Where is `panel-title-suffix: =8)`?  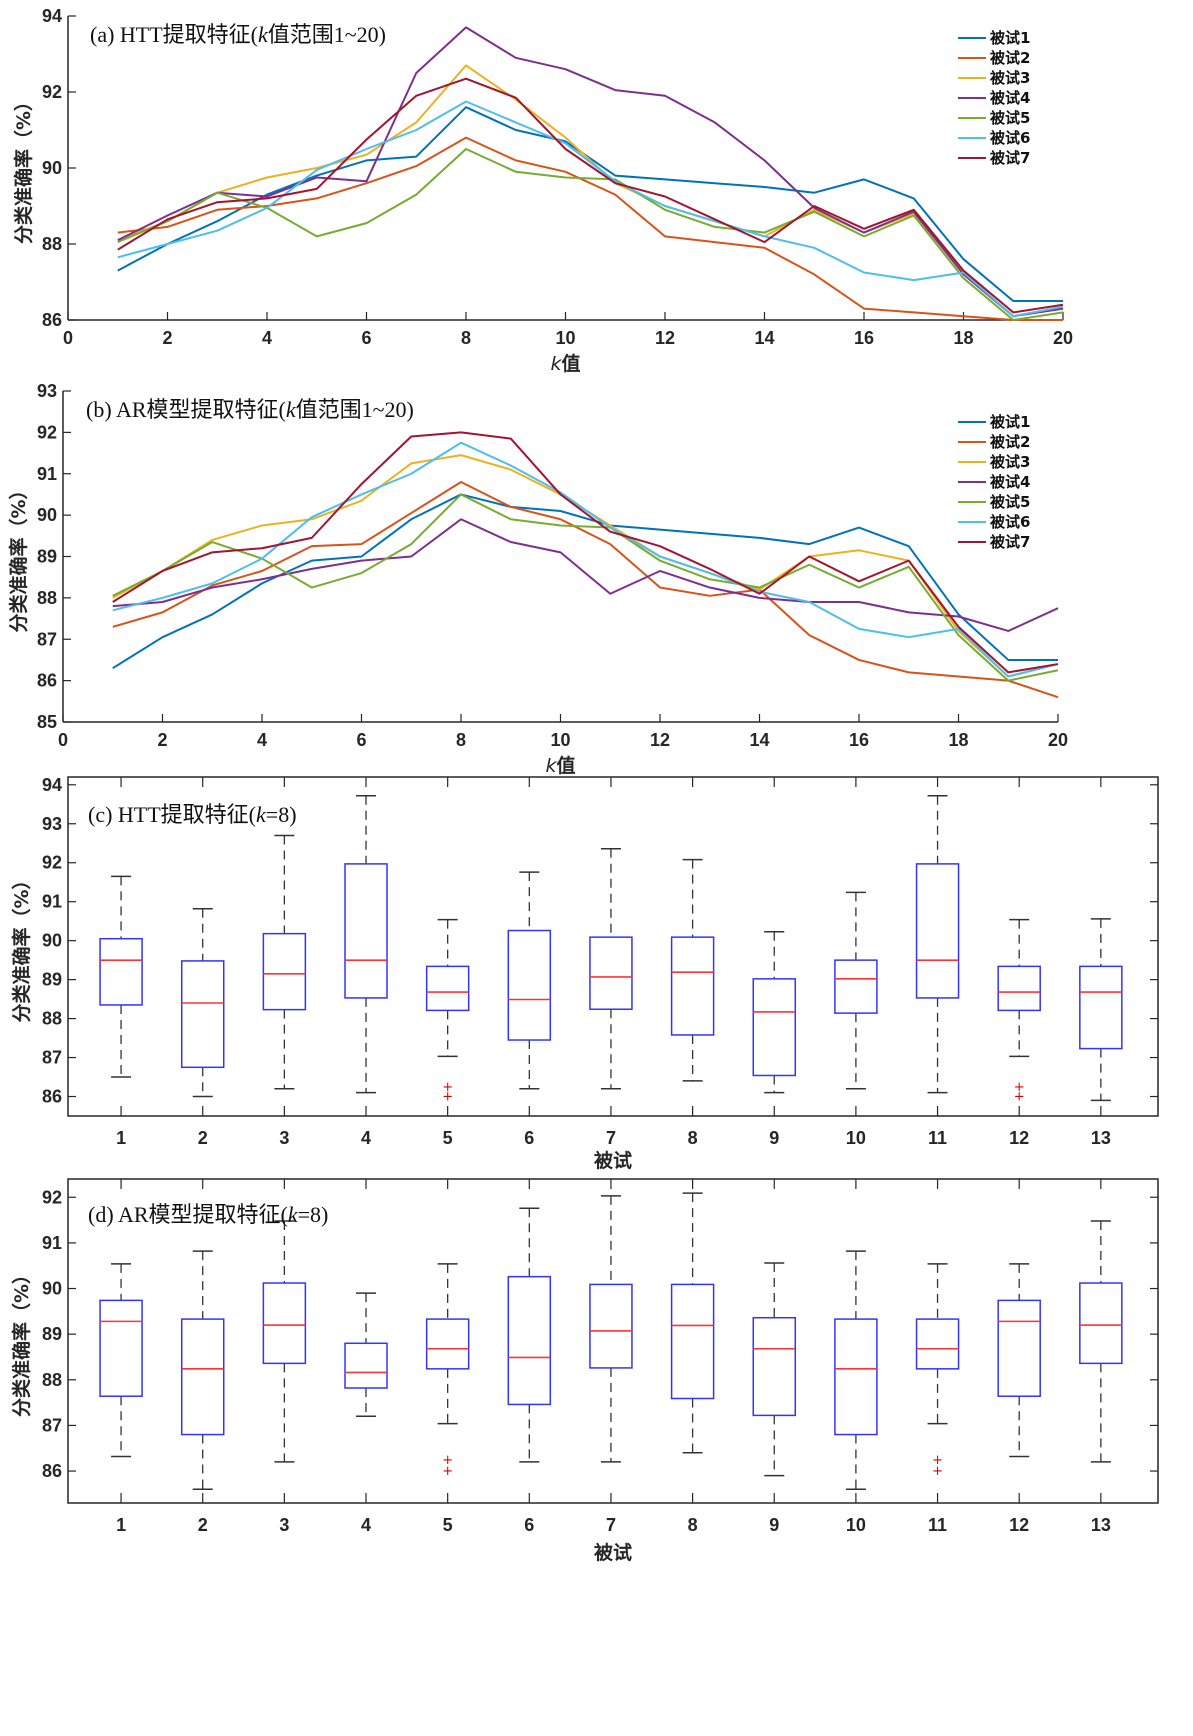
panel-title-suffix: =8) is located at coordinates (281, 814).